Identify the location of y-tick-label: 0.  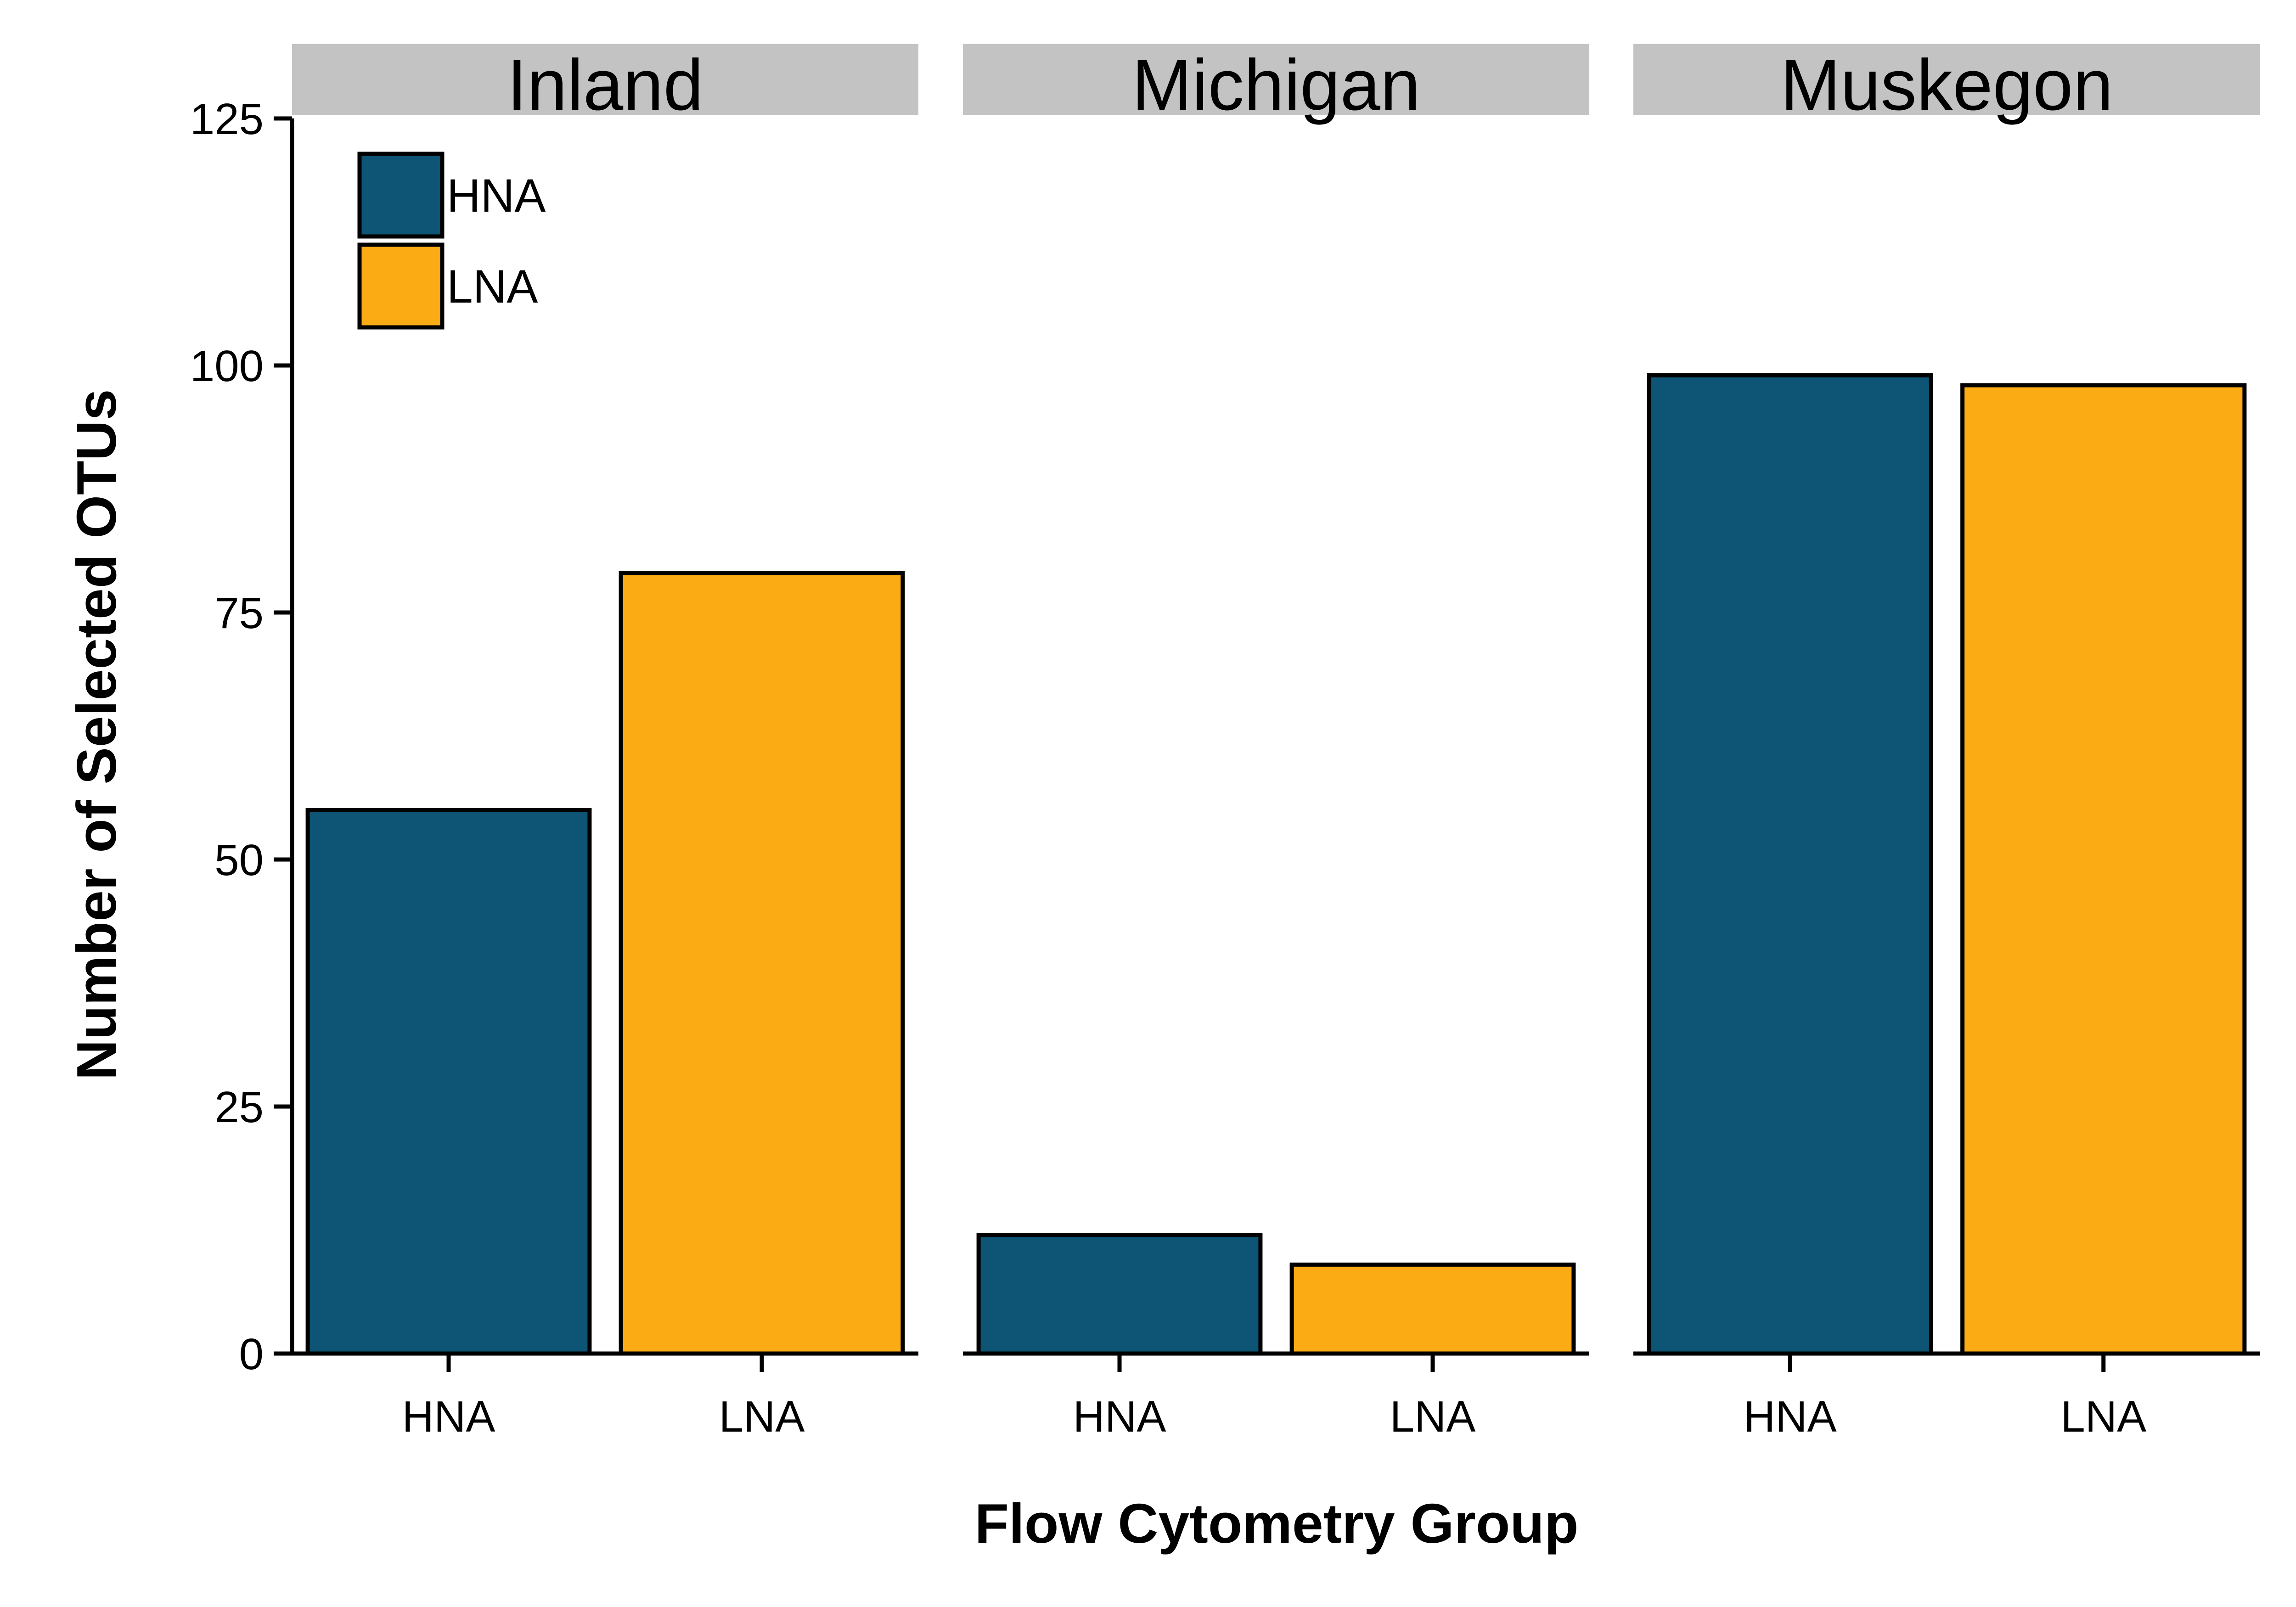
(252, 1354).